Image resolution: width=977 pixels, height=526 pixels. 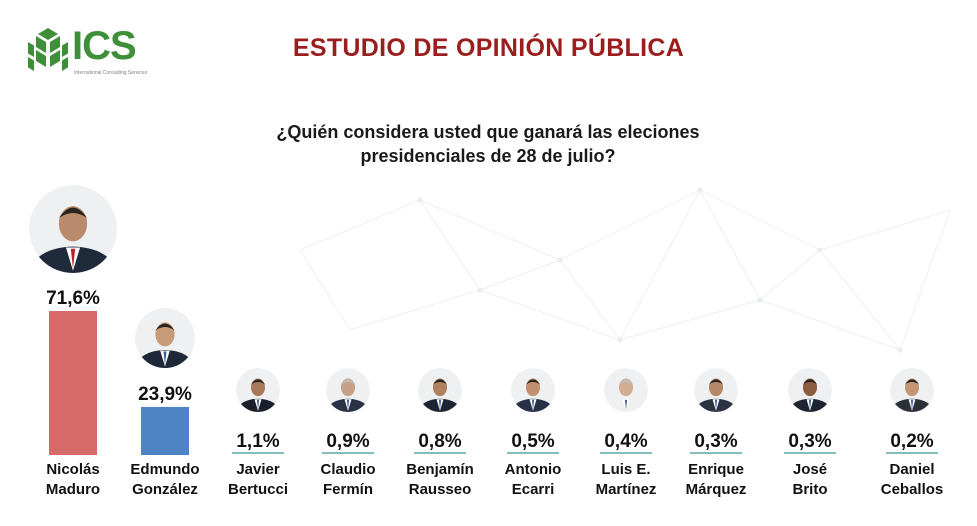 What do you see at coordinates (488, 156) in the screenshot?
I see `chart-title-line-2: presidenciales de 28 de julio?` at bounding box center [488, 156].